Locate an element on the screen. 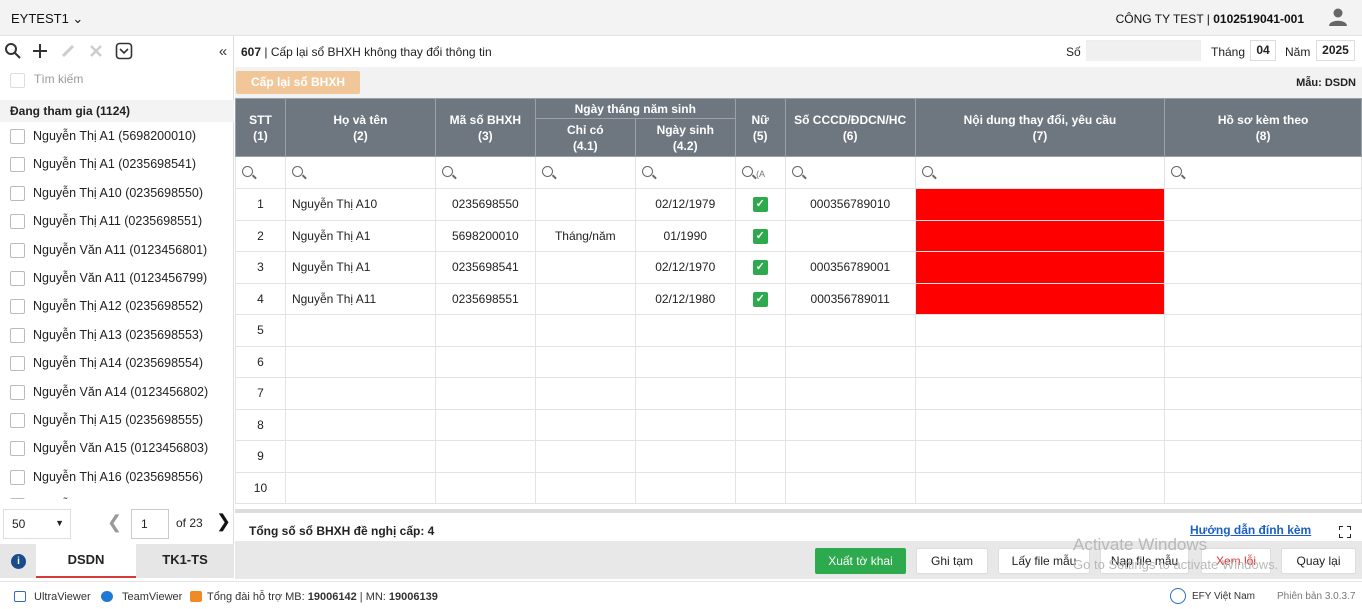 The image size is (1362, 609). cell-dob-full: 02/12/1979 is located at coordinates (685, 204).